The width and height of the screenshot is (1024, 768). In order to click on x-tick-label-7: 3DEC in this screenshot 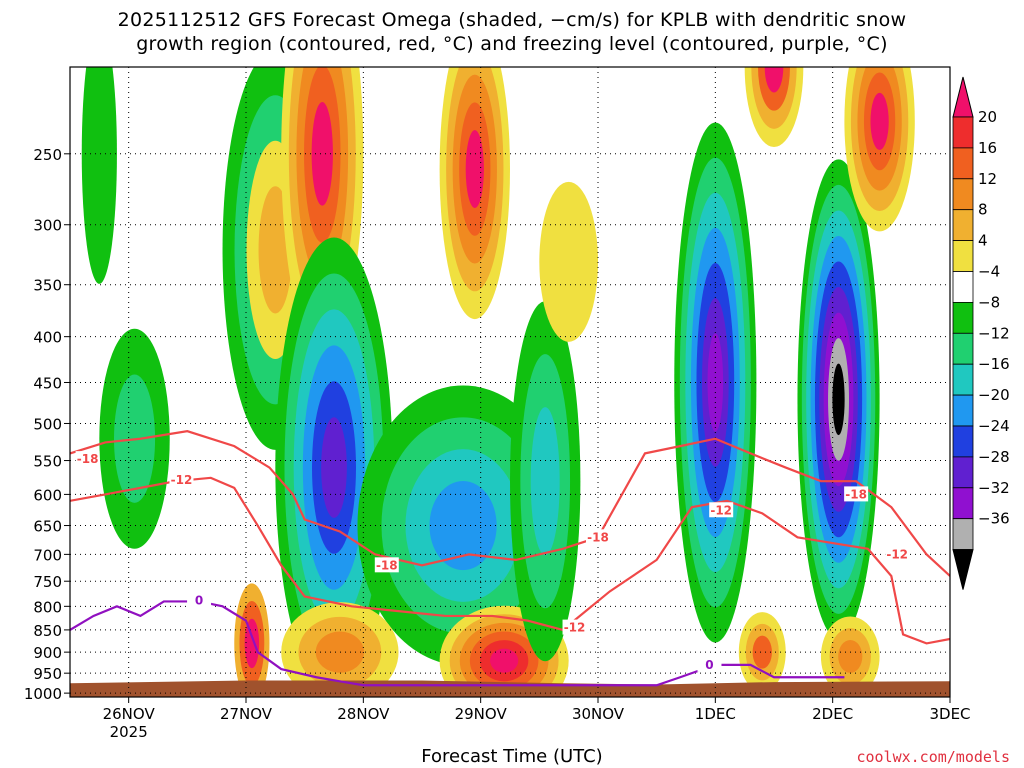, I will do `click(949, 714)`.